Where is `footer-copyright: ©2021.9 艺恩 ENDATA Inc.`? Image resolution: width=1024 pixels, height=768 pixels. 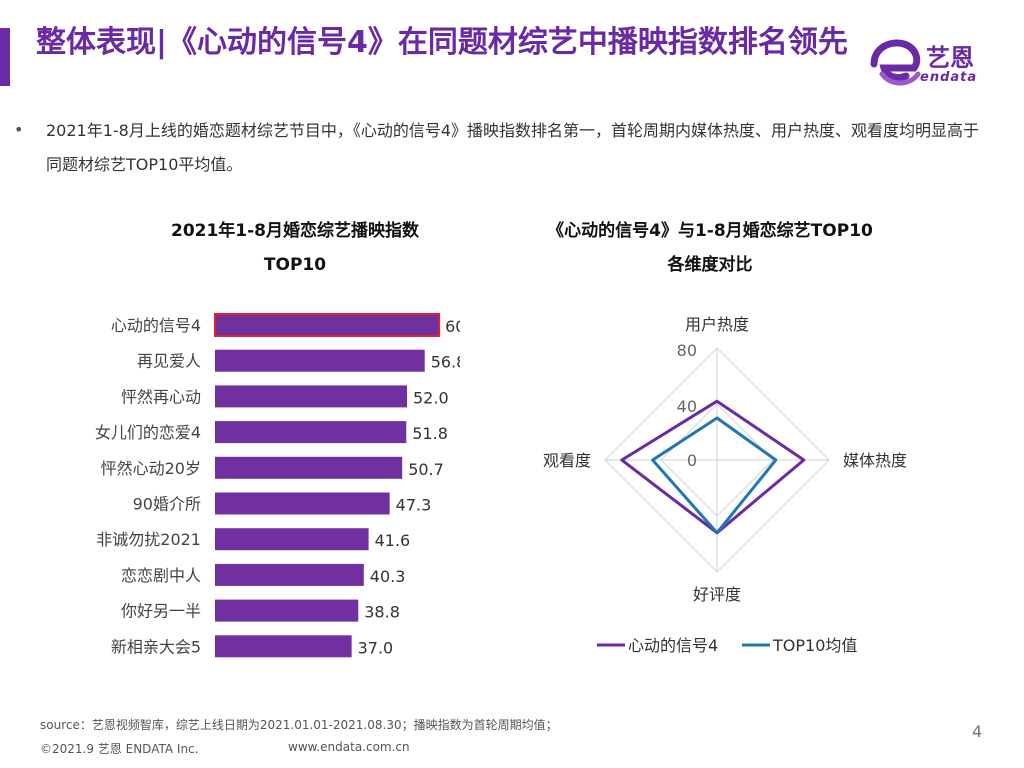
footer-copyright: ©2021.9 艺恩 ENDATA Inc. is located at coordinates (119, 749).